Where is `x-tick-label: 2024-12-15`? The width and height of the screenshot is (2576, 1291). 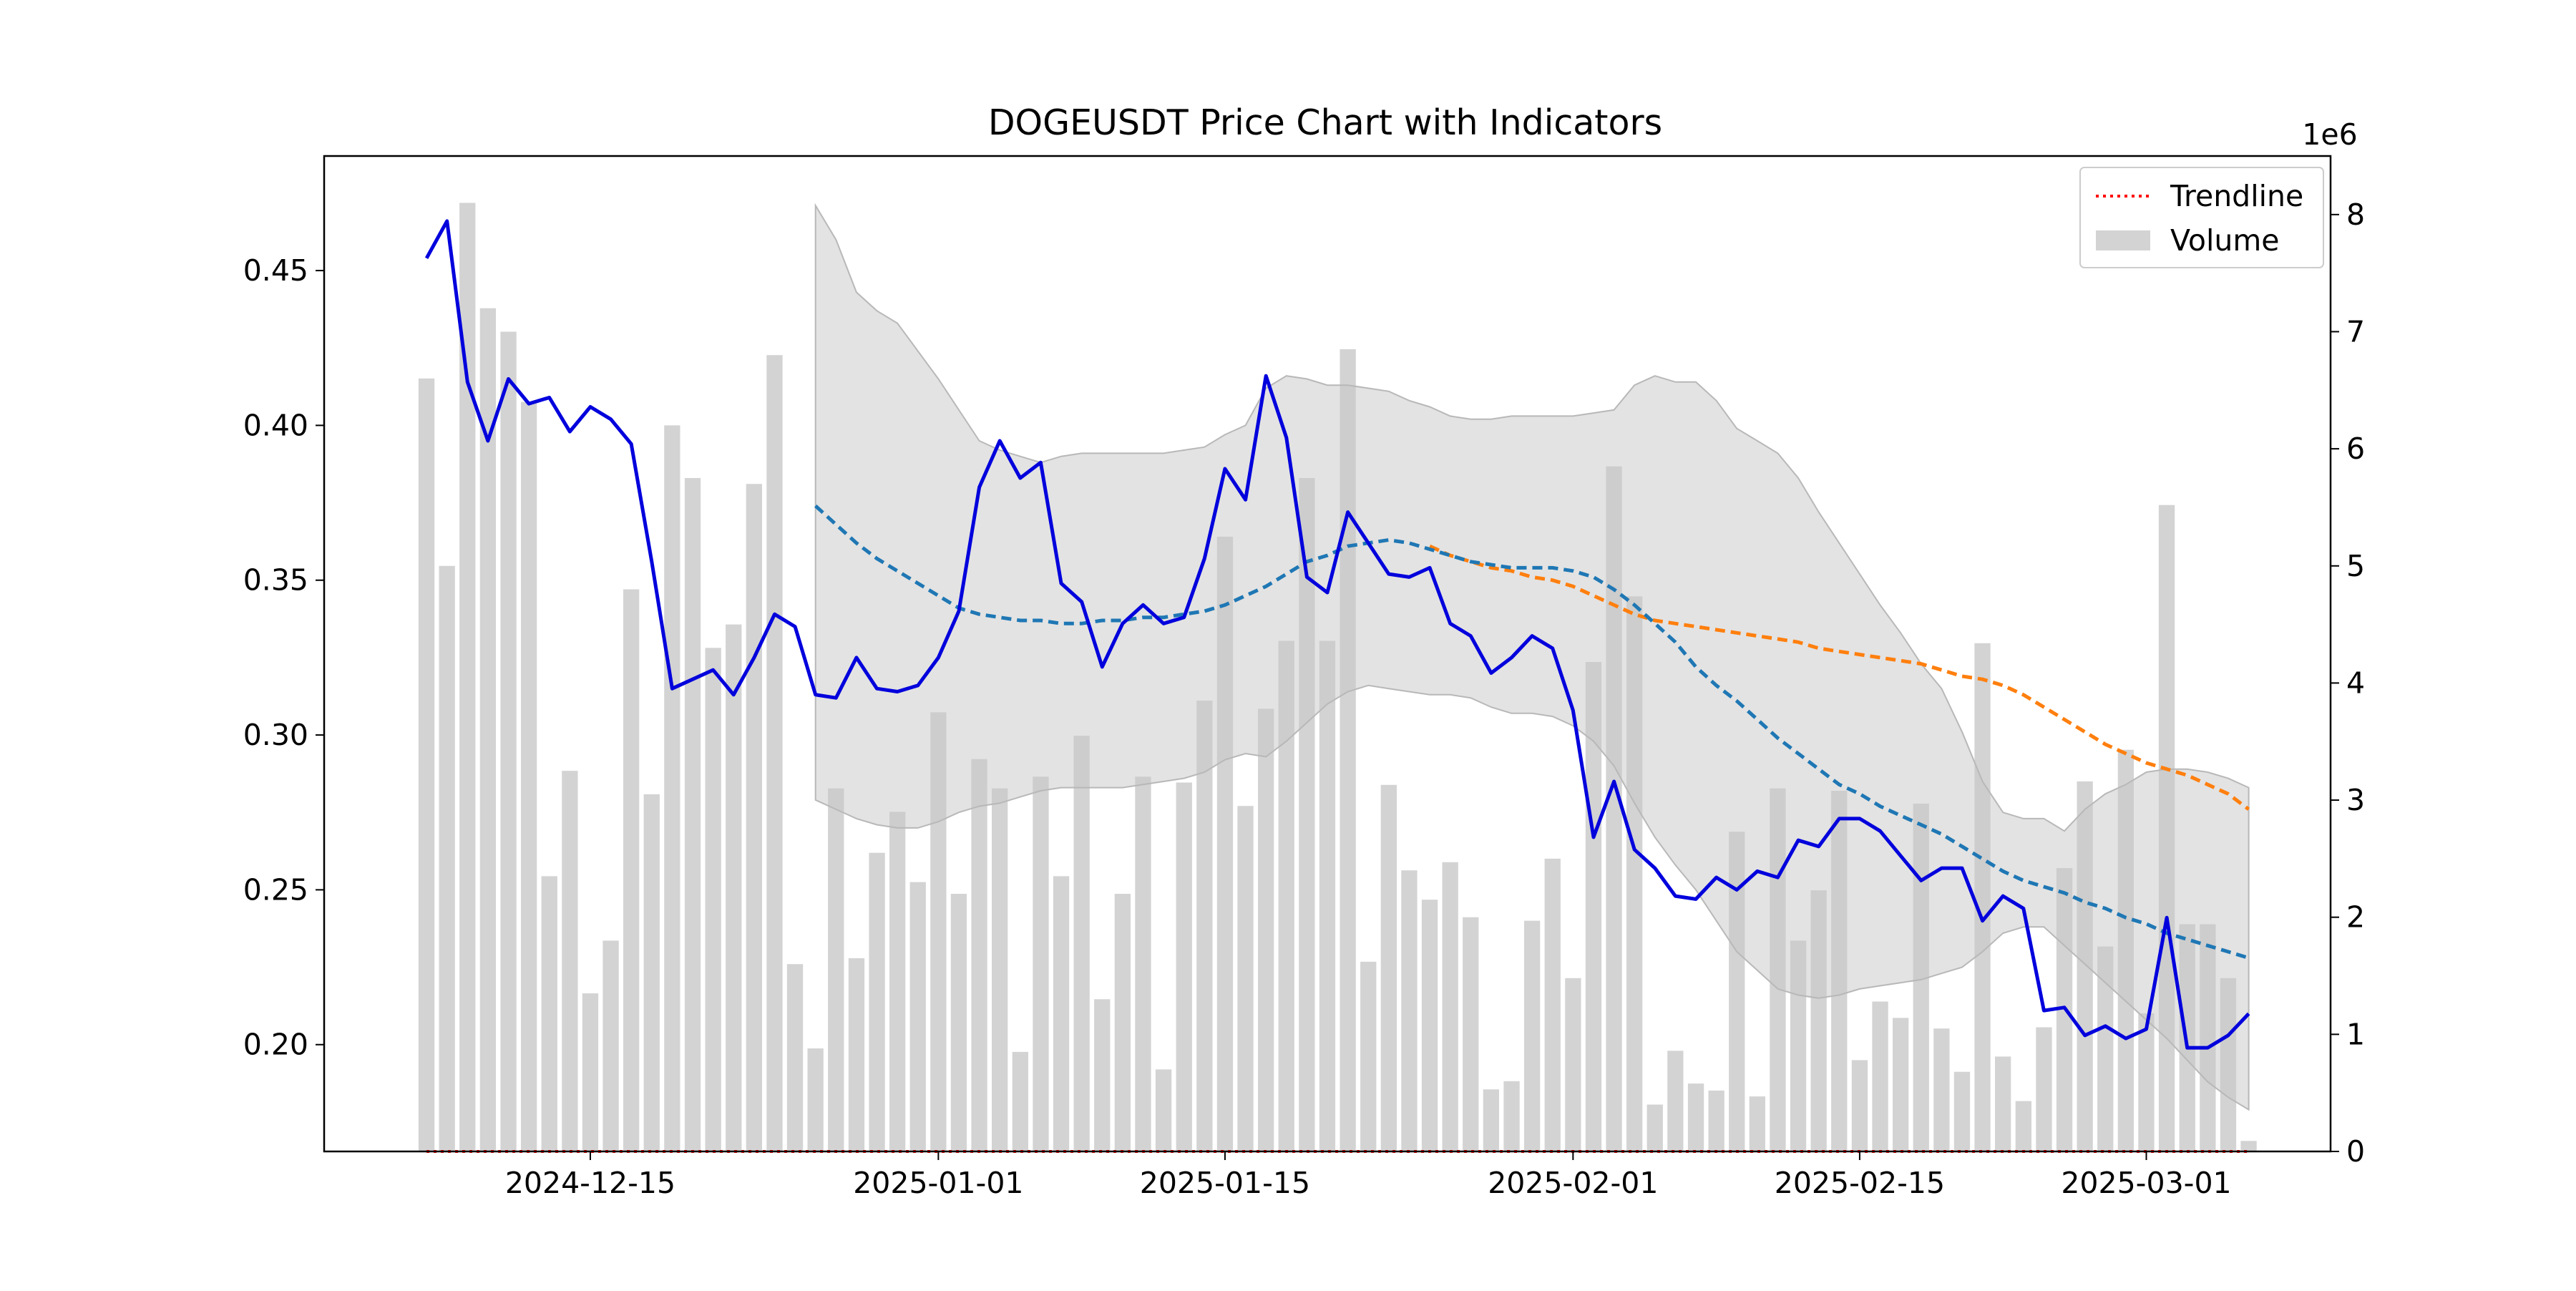
x-tick-label: 2024-12-15 is located at coordinates (590, 1183).